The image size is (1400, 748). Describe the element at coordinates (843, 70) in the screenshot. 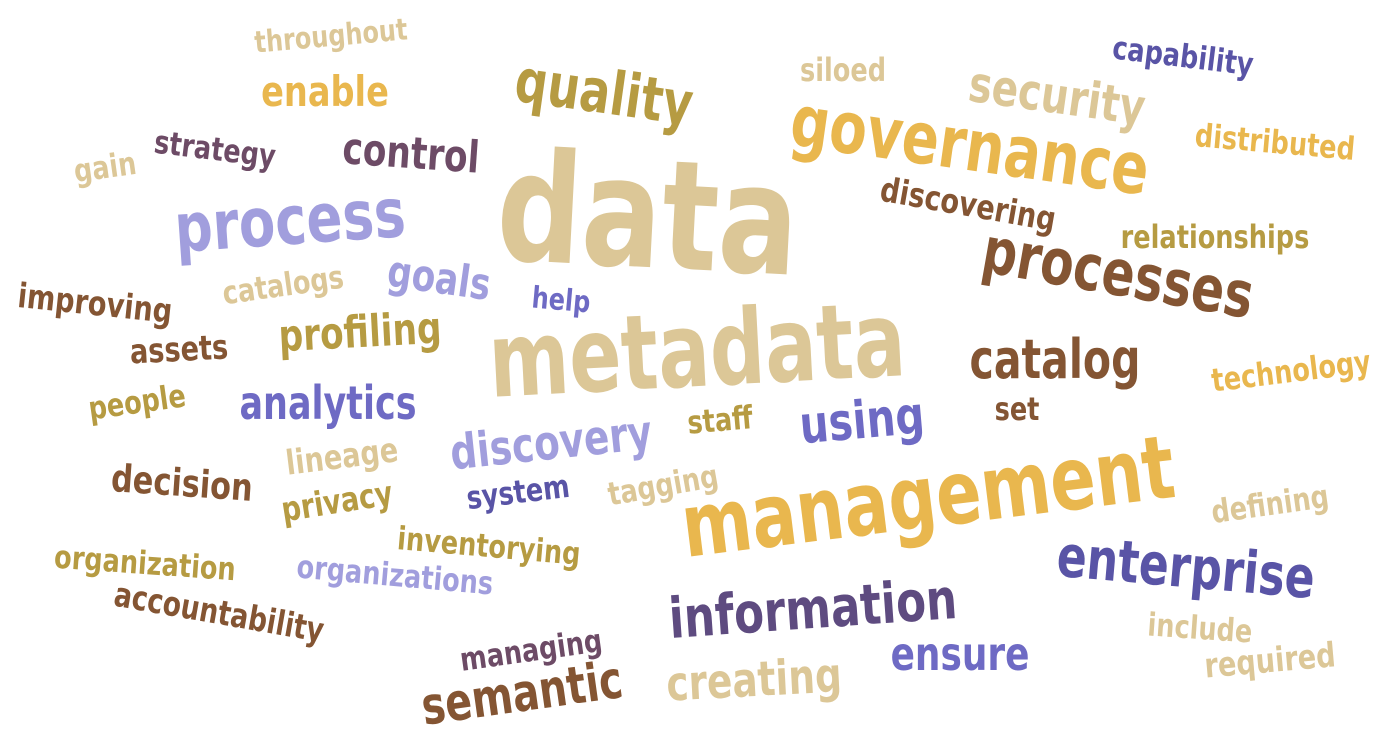

I see `word-siloed: siloed` at that location.